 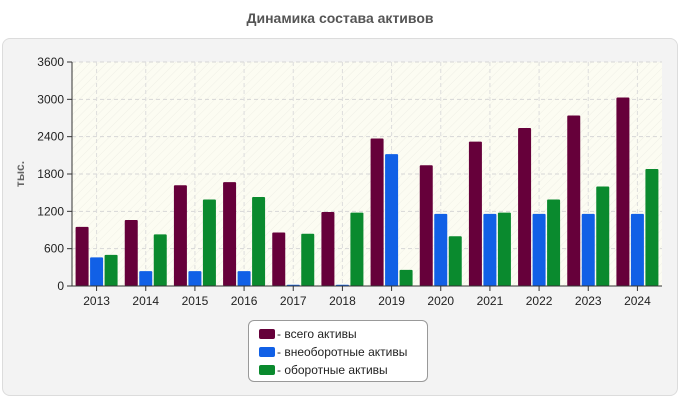 What do you see at coordinates (50, 211) in the screenshot?
I see `y-tick-label: 1200` at bounding box center [50, 211].